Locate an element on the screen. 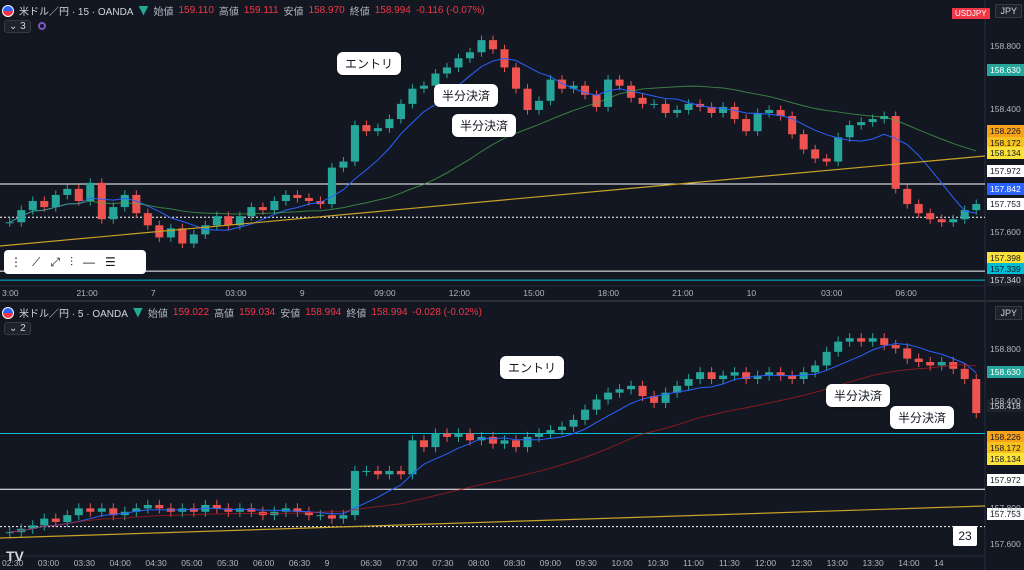  ray-icon: ⤢ is located at coordinates (55, 261).